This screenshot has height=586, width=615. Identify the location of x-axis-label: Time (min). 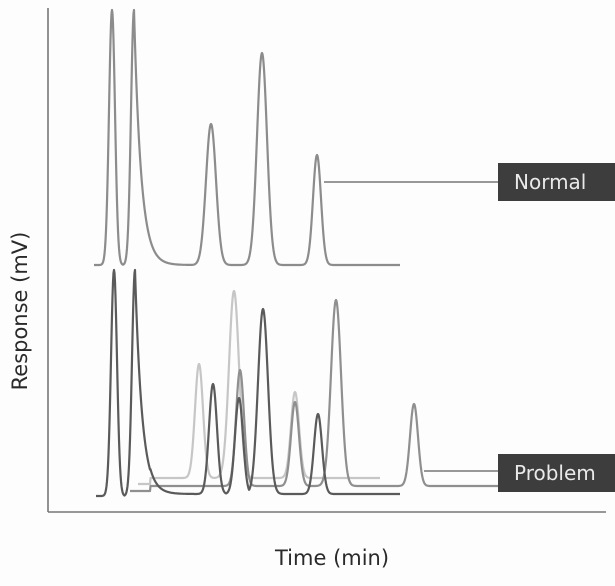
(332, 558).